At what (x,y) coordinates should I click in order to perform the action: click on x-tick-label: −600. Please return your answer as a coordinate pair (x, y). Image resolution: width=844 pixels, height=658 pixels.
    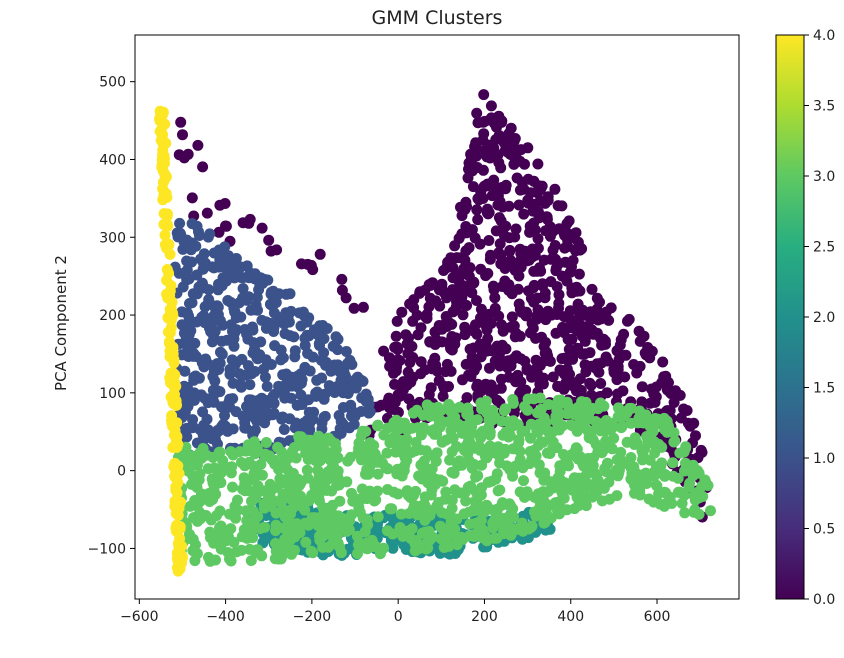
    Looking at the image, I should click on (139, 617).